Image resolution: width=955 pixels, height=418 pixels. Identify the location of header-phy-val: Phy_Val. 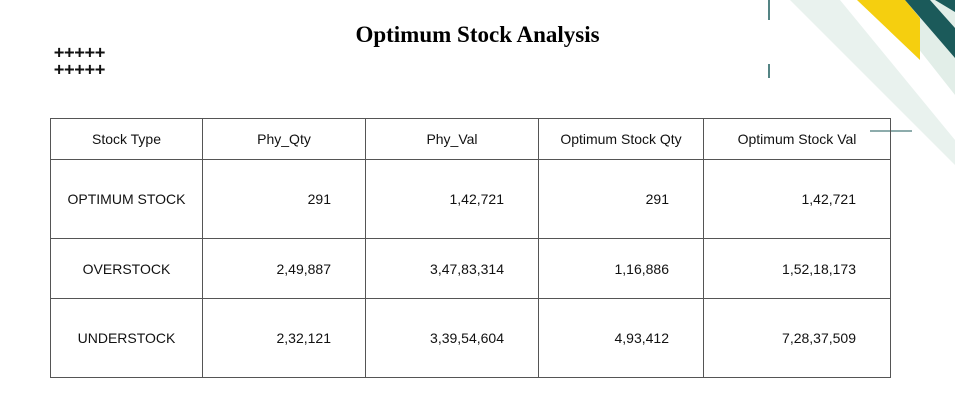
(452, 139).